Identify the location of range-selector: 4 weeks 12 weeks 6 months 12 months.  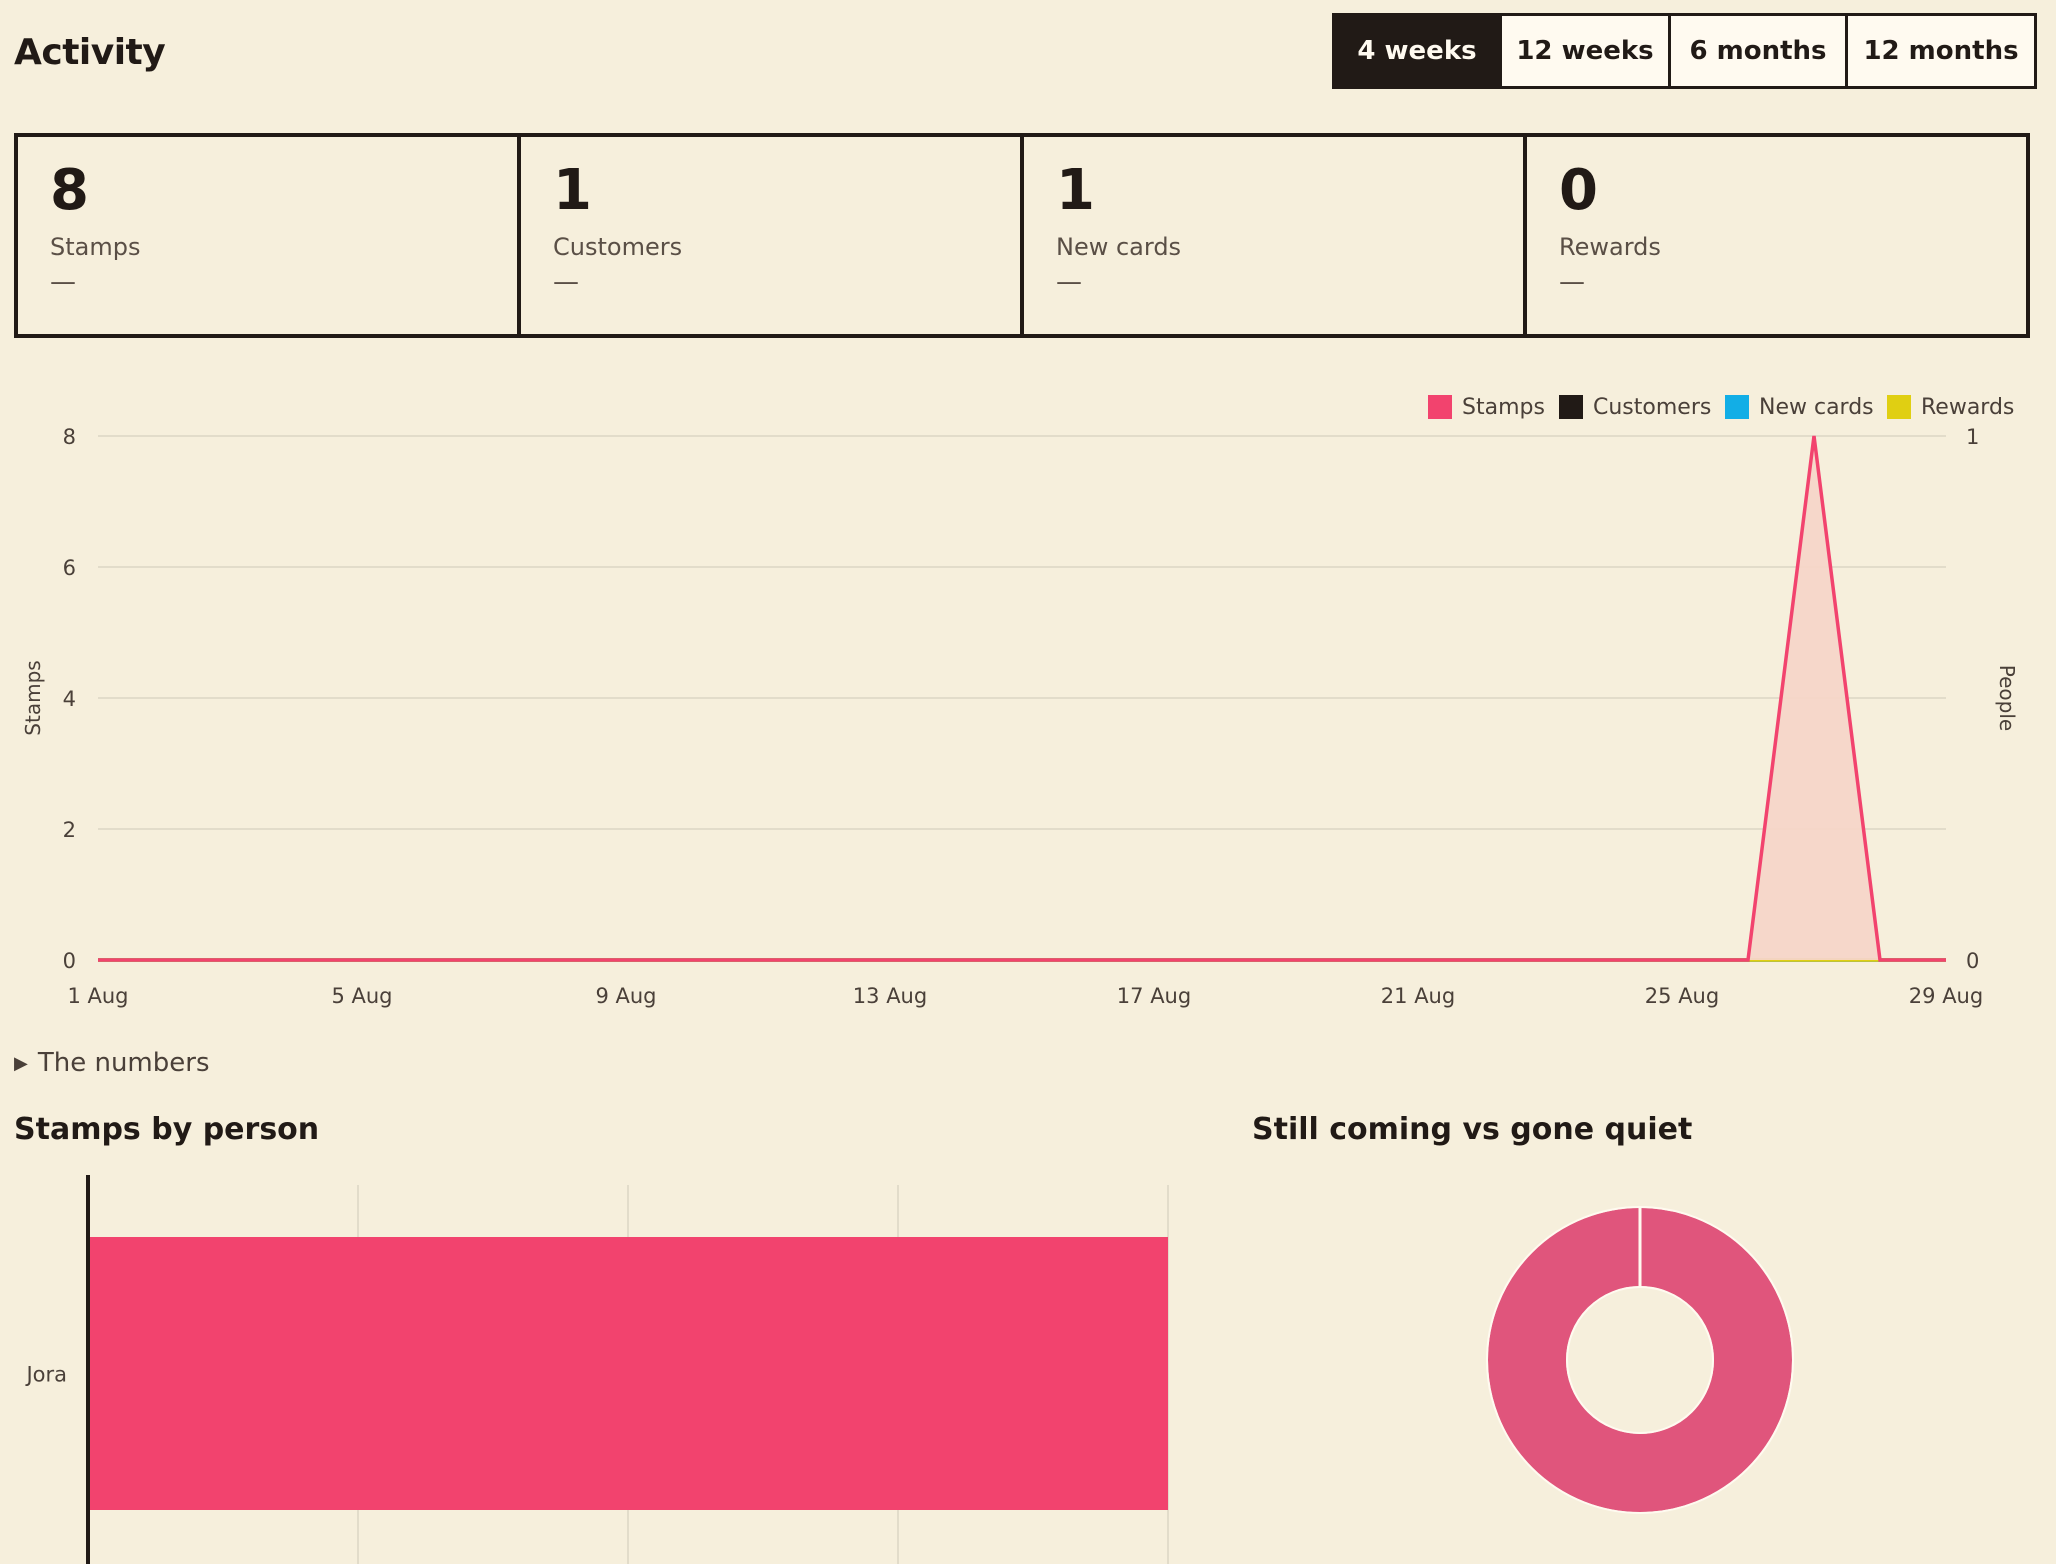
(1684, 51).